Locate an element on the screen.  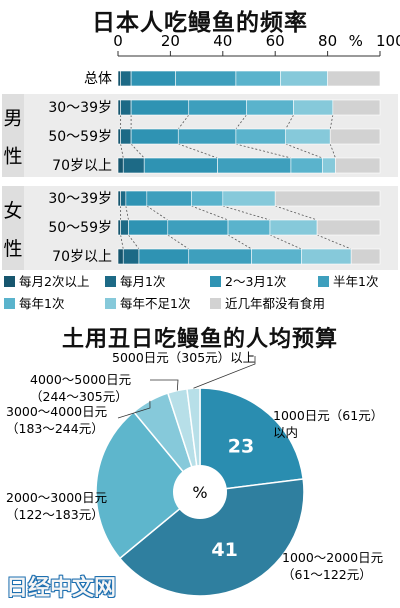
legend-label: 半年1次 is located at coordinates (355, 281).